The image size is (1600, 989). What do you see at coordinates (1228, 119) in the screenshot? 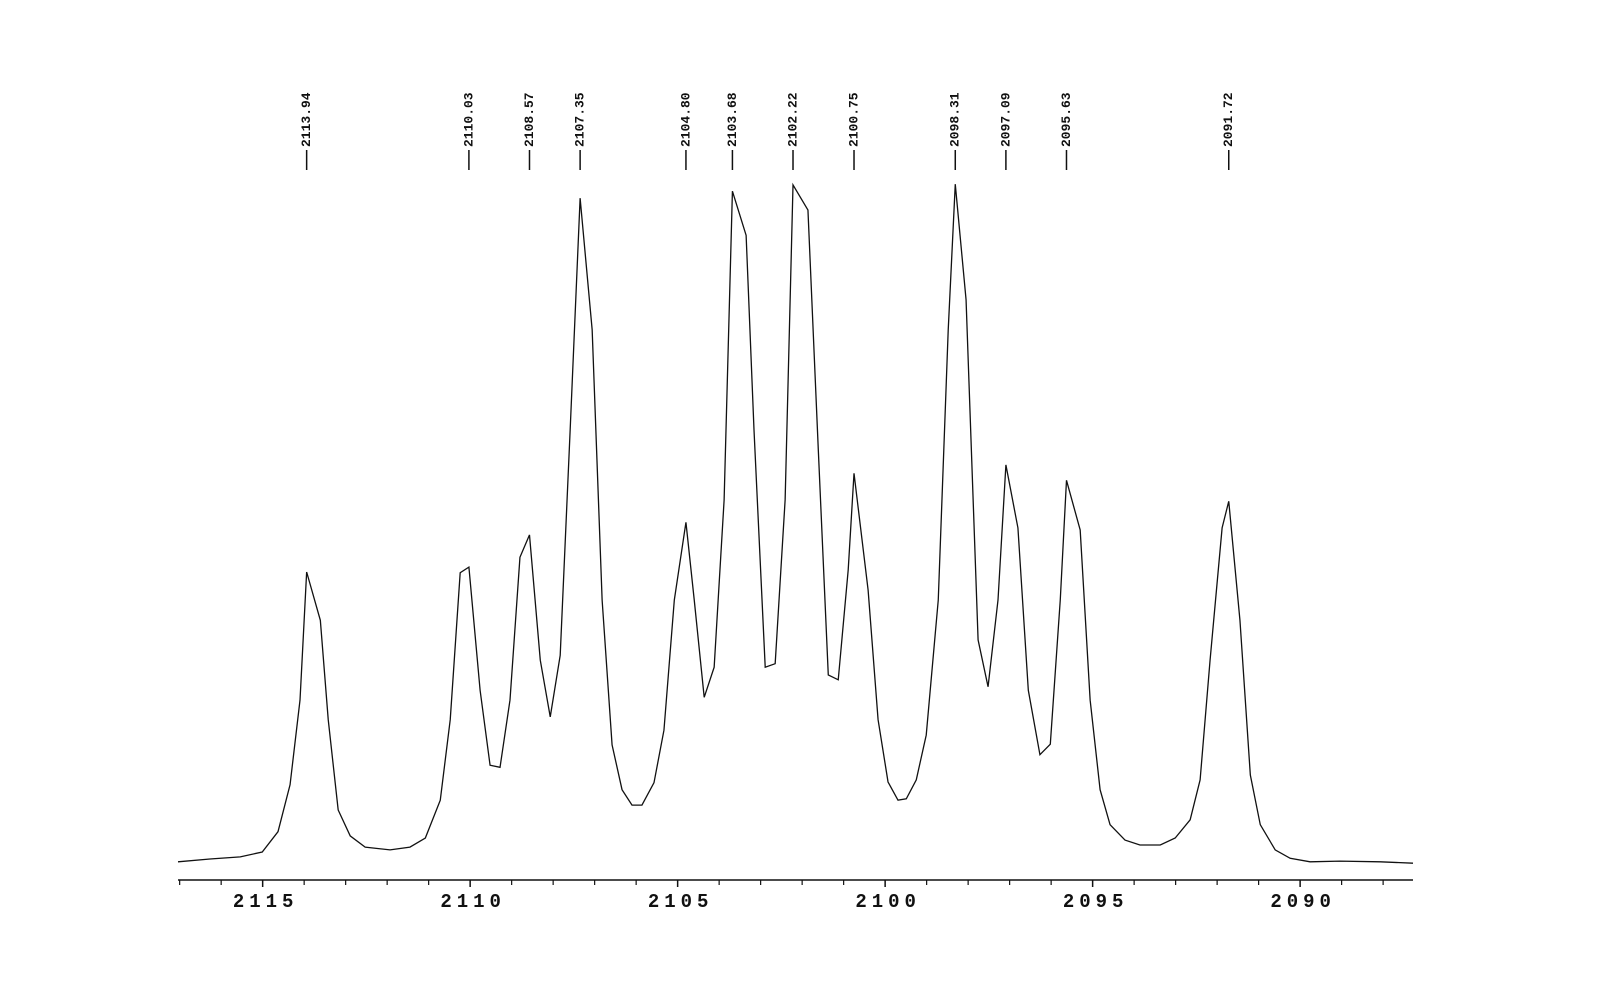
I see `peak-label: 2091.72` at bounding box center [1228, 119].